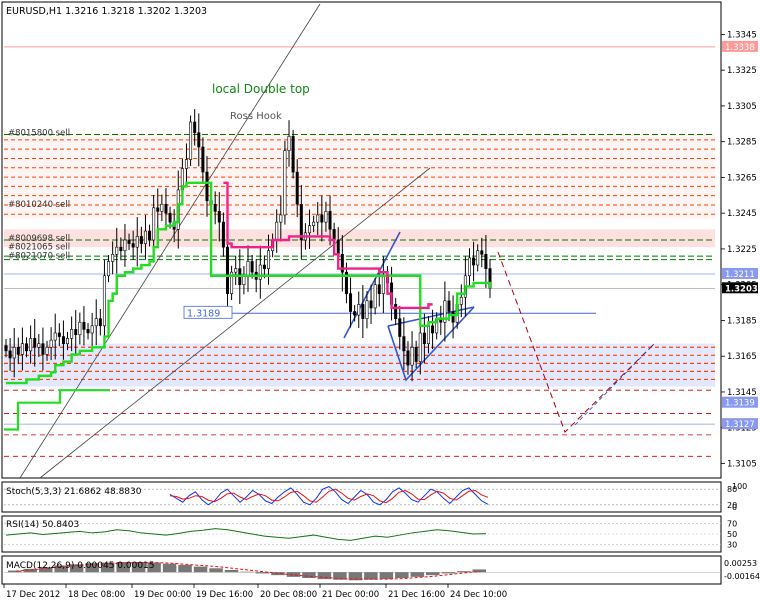 Image resolution: width=760 pixels, height=607 pixels. I want to click on x-tick-label: 24 Dec 10:00, so click(478, 595).